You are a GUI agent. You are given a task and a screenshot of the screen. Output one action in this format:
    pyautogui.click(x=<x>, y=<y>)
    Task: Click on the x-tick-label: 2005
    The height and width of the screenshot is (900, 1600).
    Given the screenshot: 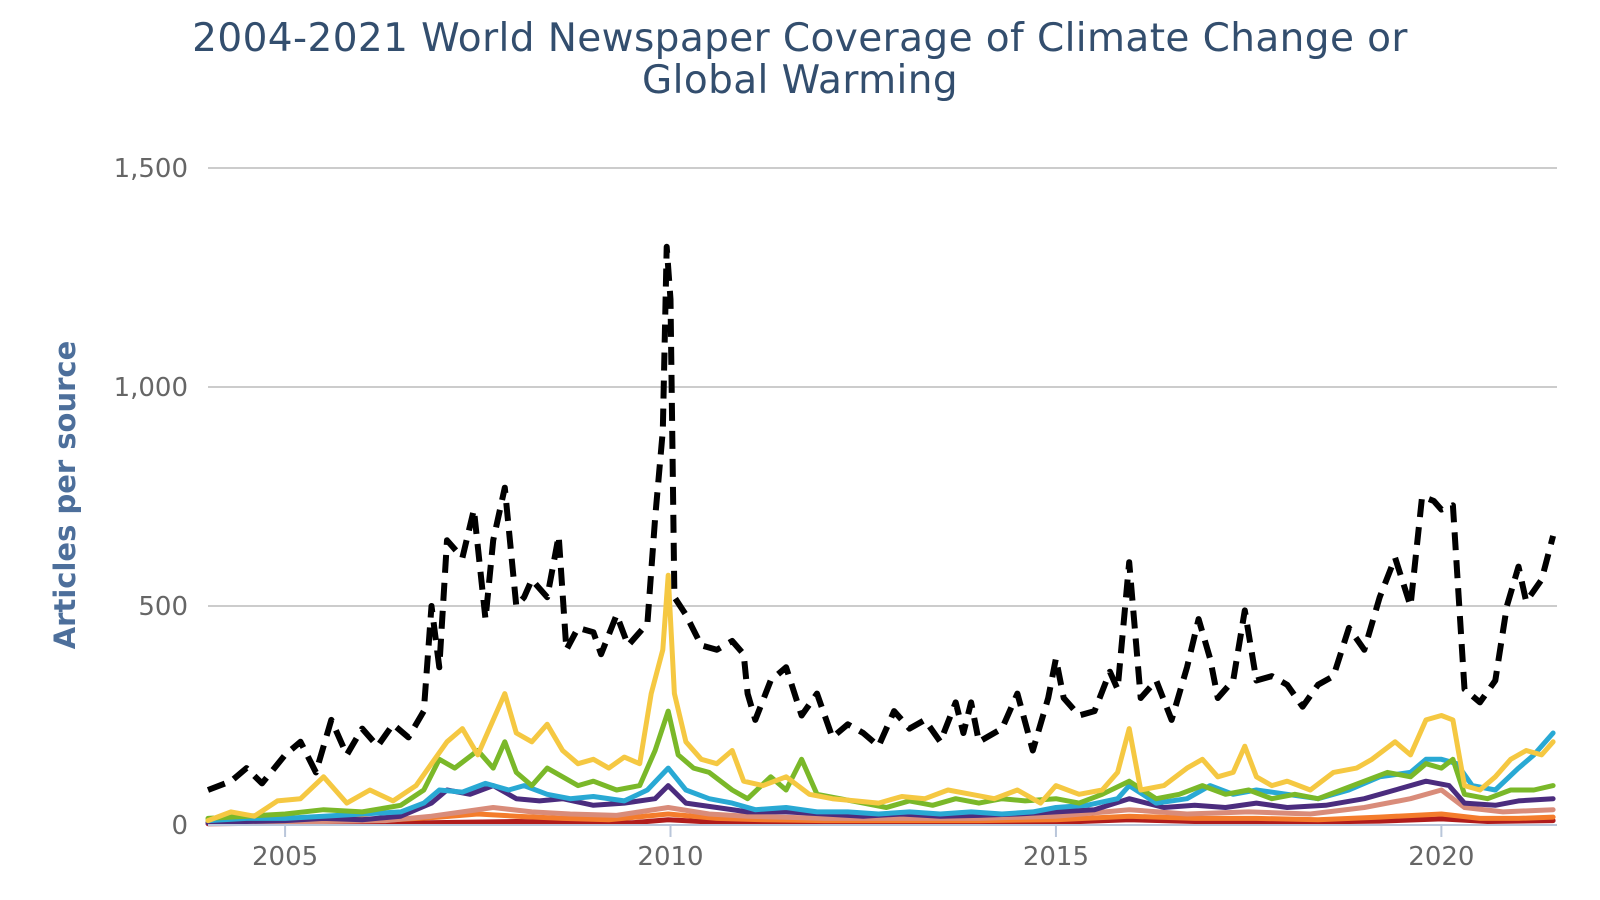 What is the action you would take?
    pyautogui.click(x=285, y=857)
    